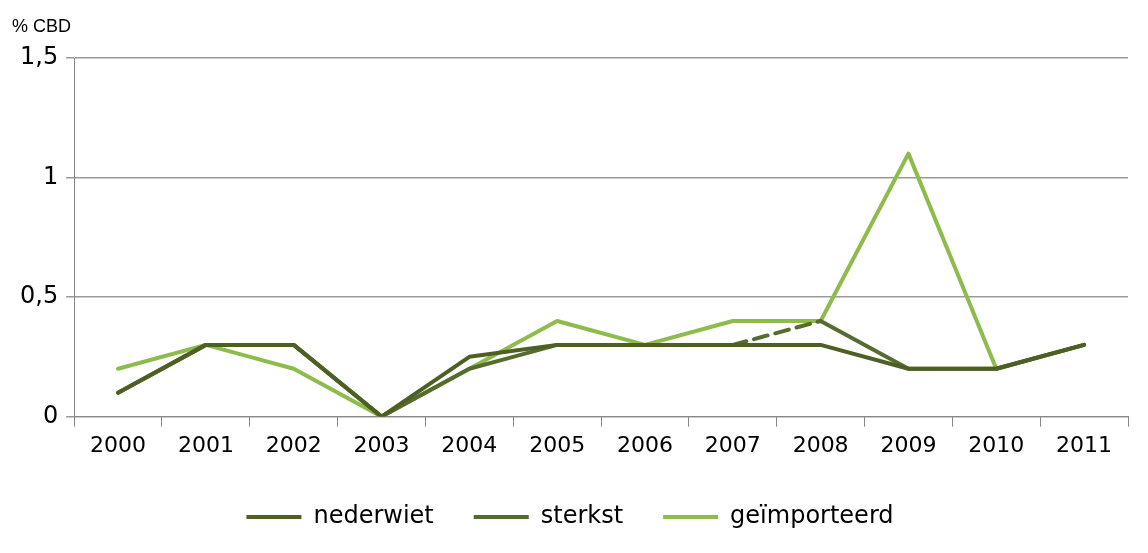 The height and width of the screenshot is (553, 1148). Describe the element at coordinates (118, 444) in the screenshot. I see `x-tick-label: 2000` at that location.